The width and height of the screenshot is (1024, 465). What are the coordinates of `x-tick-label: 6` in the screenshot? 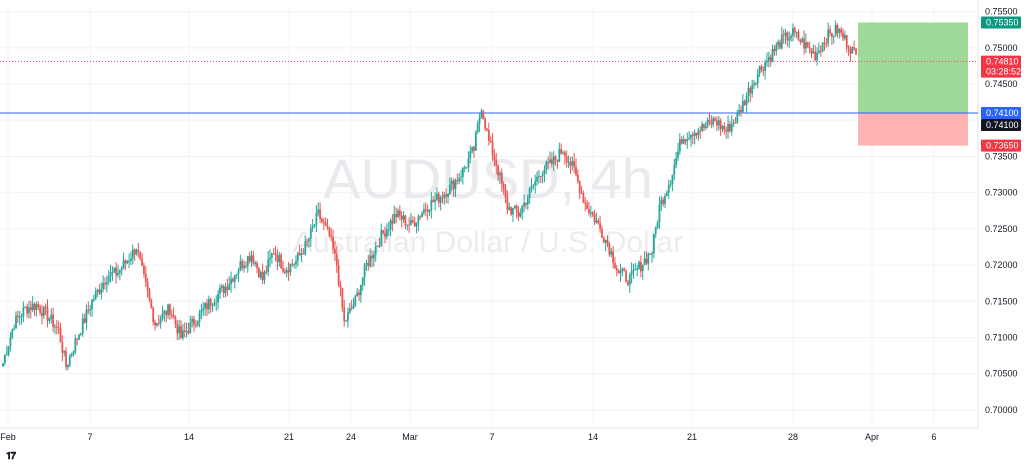 It's located at (933, 437).